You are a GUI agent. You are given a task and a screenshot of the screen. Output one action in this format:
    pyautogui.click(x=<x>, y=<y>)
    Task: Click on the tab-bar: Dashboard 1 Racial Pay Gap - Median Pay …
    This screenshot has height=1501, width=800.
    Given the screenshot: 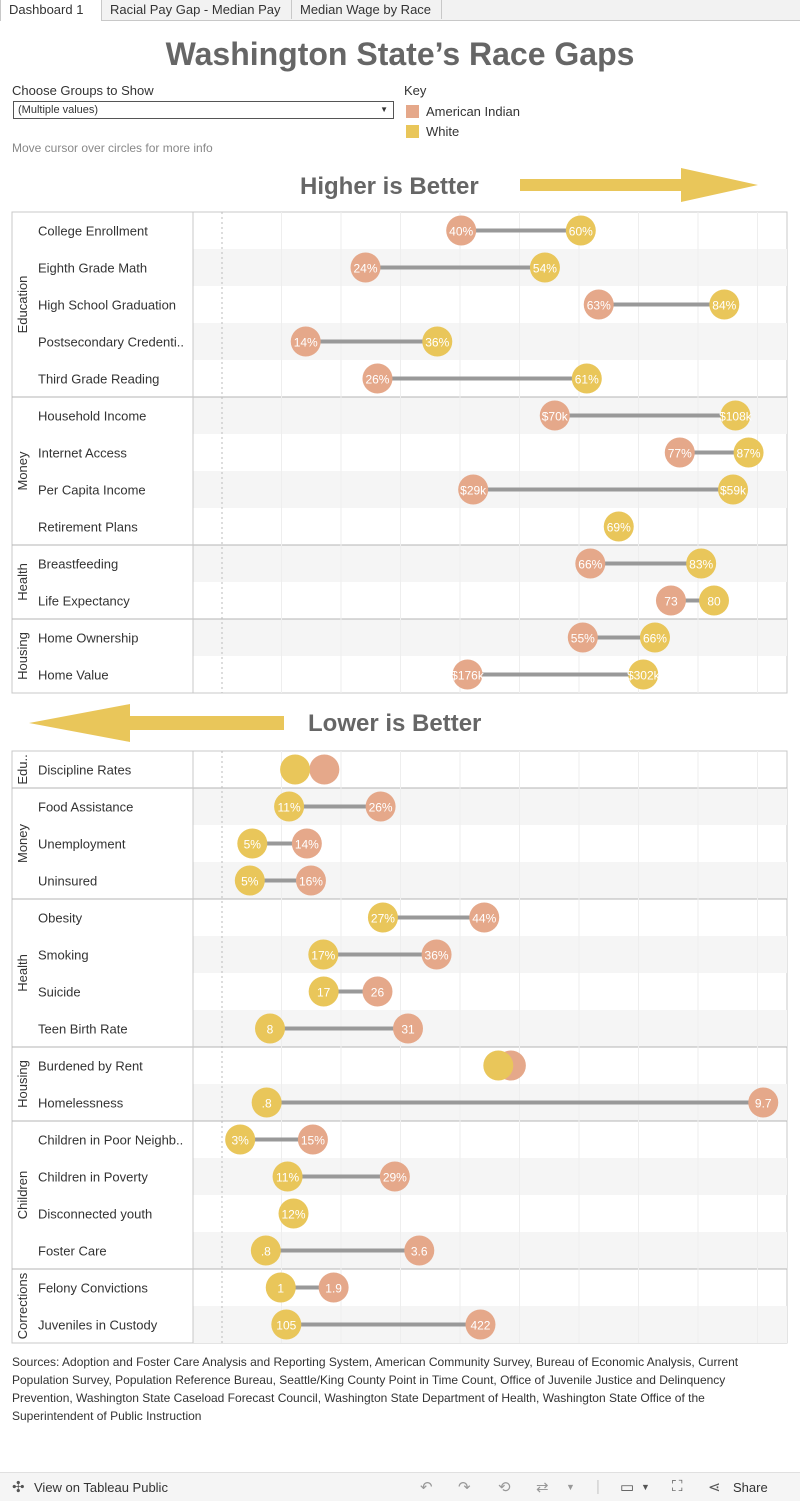 What is the action you would take?
    pyautogui.click(x=400, y=10)
    